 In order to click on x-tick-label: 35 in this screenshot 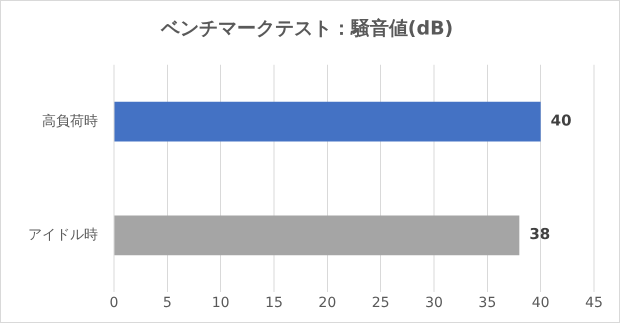, I will do `click(487, 303)`.